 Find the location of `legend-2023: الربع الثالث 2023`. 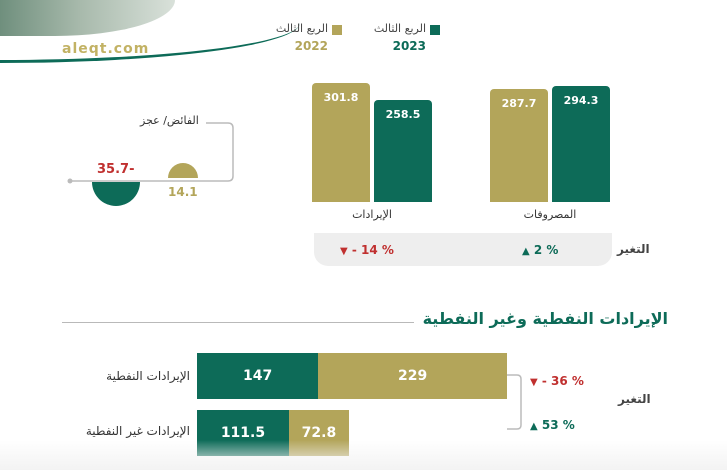

legend-2023: الربع الثالث 2023 is located at coordinates (395, 39).